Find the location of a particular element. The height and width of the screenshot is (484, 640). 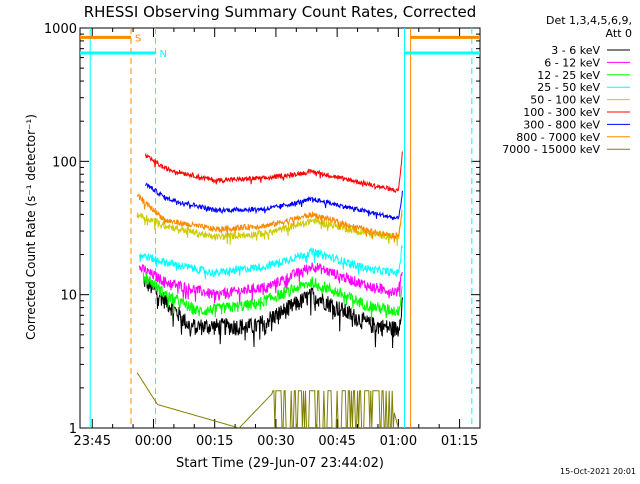

legend-entry-label: 100 - 300 keV is located at coordinates (561, 112).